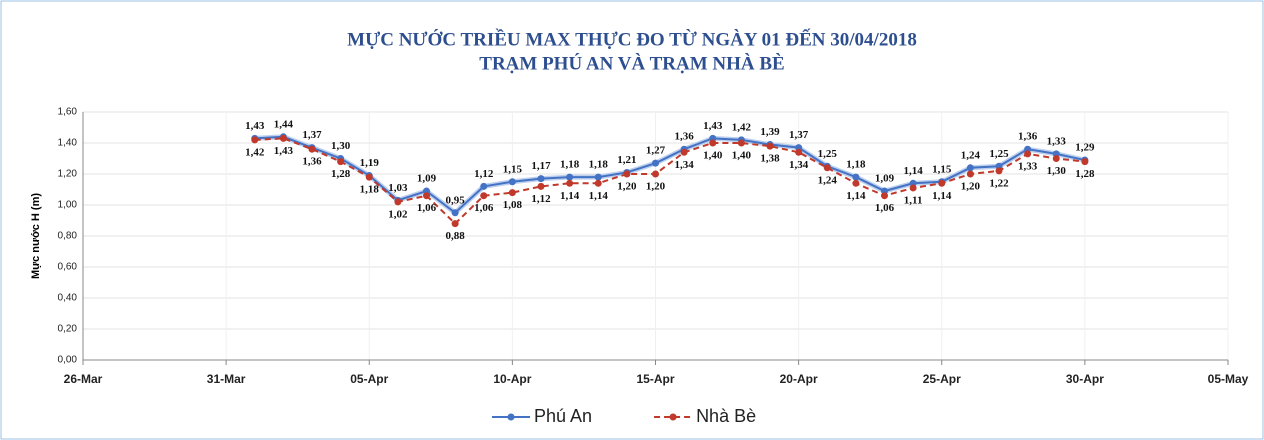  What do you see at coordinates (770, 132) in the screenshot?
I see `data-label: 1,39` at bounding box center [770, 132].